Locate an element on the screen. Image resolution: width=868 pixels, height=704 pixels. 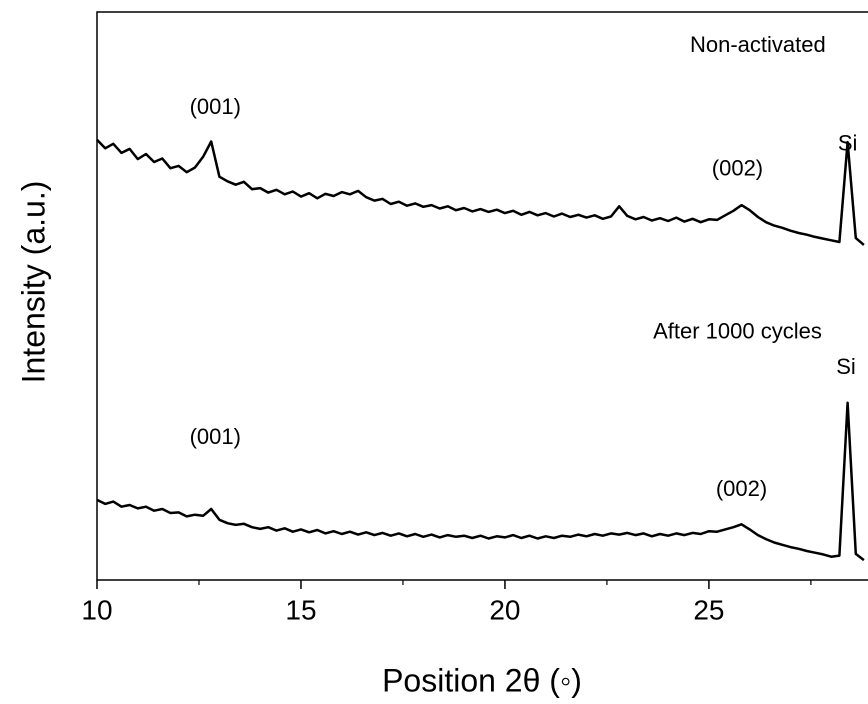
x-tick-label: 15 is located at coordinates (300, 609).